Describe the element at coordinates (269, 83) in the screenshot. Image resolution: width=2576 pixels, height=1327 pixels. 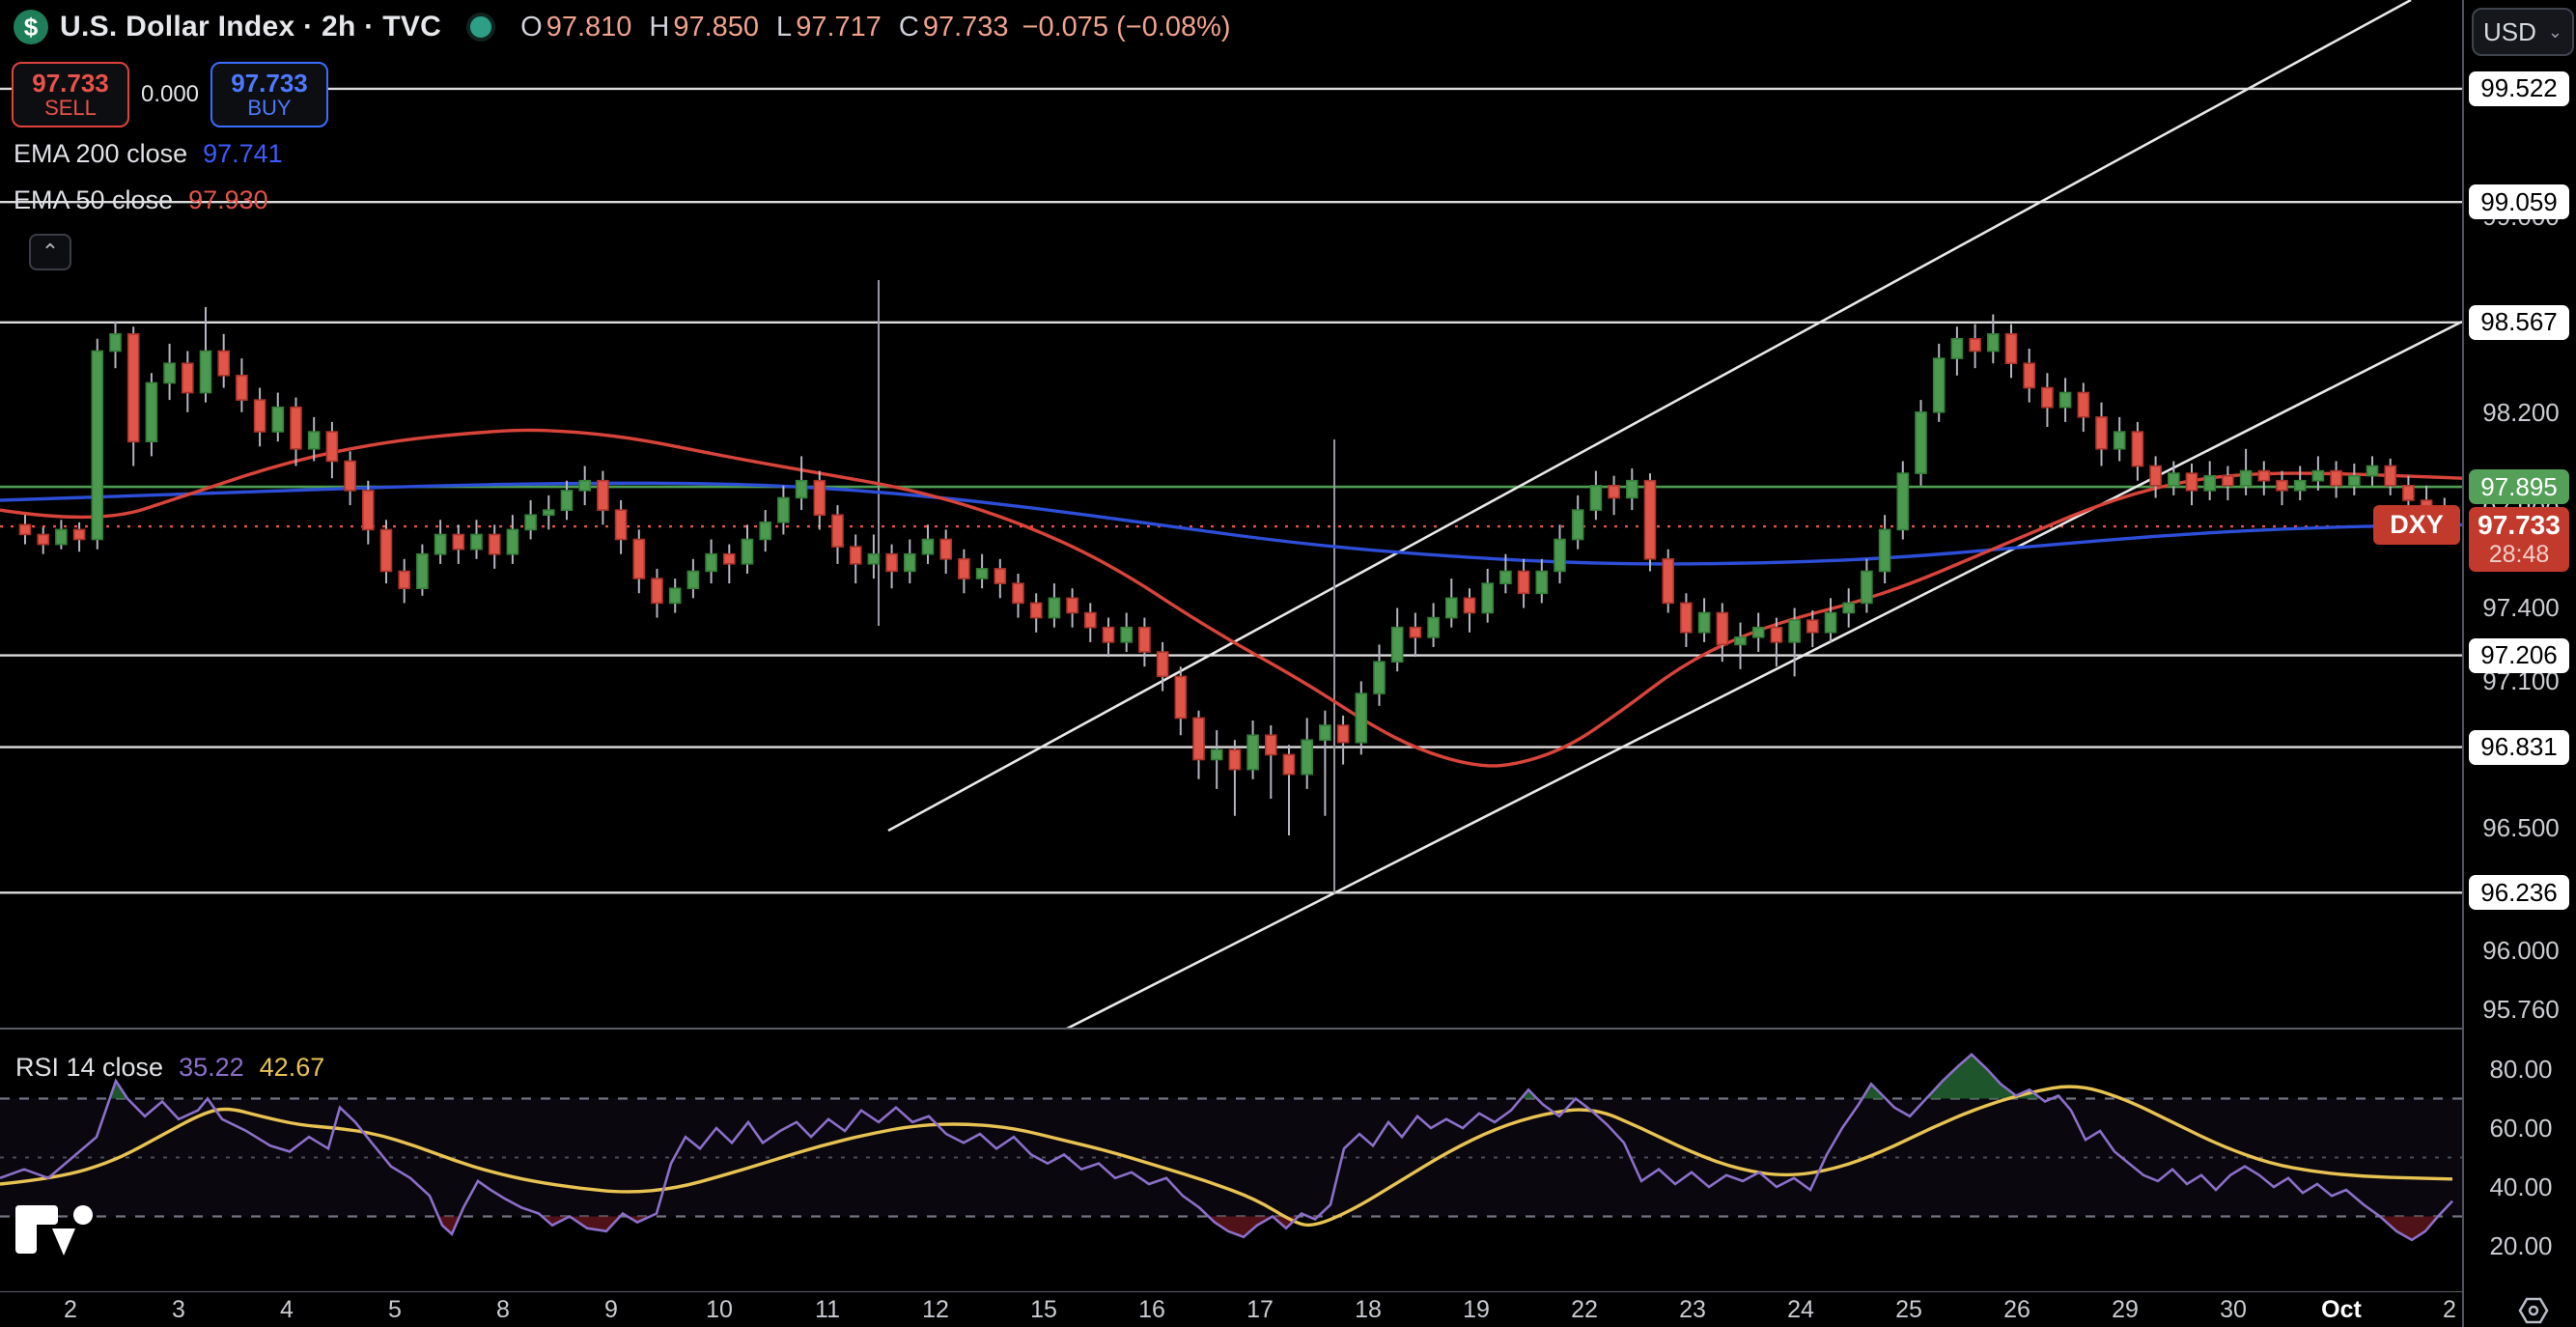
I see `buy-price: 97.733` at that location.